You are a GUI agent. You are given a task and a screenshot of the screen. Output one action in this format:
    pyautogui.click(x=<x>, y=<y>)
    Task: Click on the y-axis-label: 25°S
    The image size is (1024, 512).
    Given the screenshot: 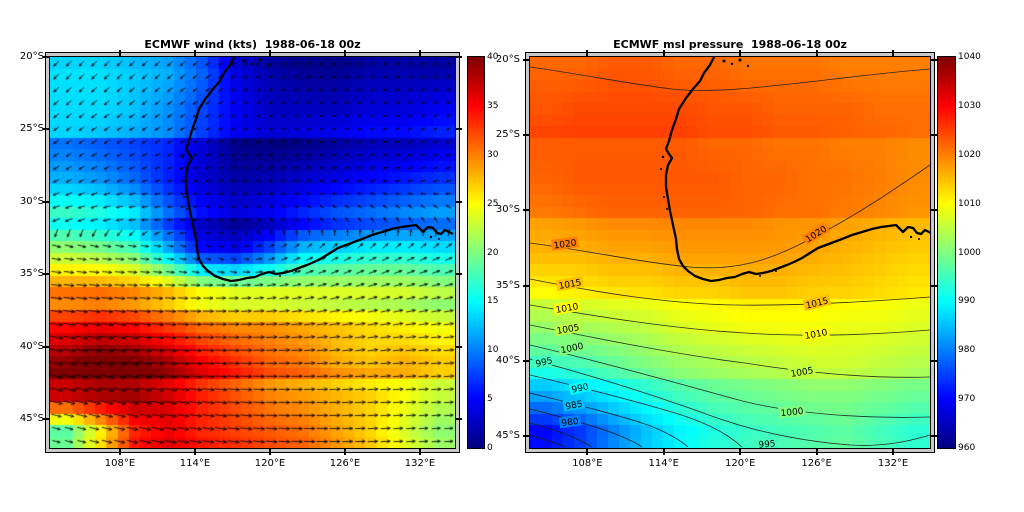 What is the action you would take?
    pyautogui.click(x=31, y=129)
    